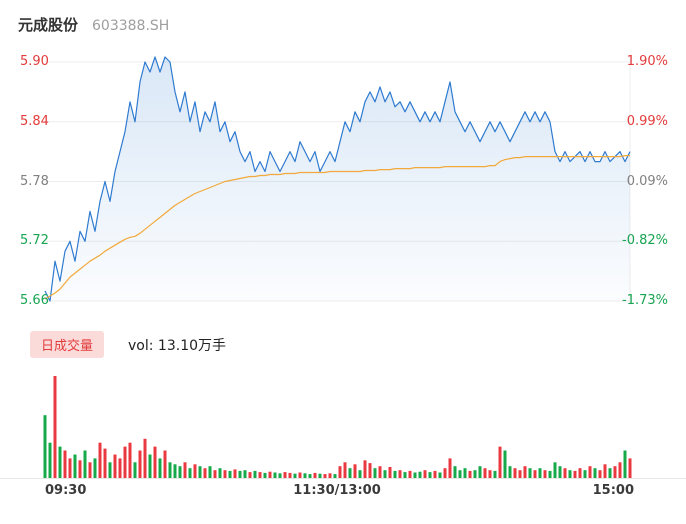 The height and width of the screenshot is (524, 686). What do you see at coordinates (613, 490) in the screenshot?
I see `time-label-close: 15:00` at bounding box center [613, 490].